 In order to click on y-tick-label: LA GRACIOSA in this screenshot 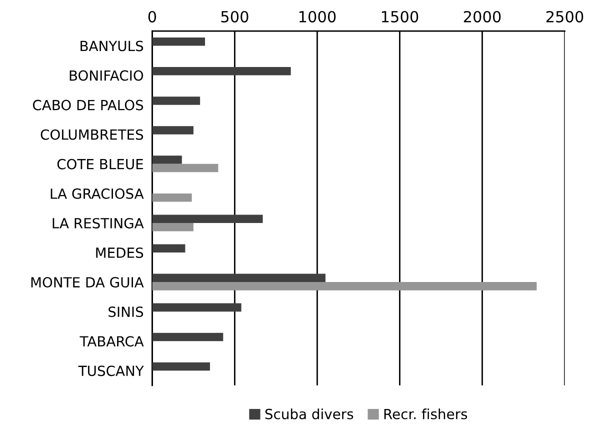, I will do `click(97, 193)`.